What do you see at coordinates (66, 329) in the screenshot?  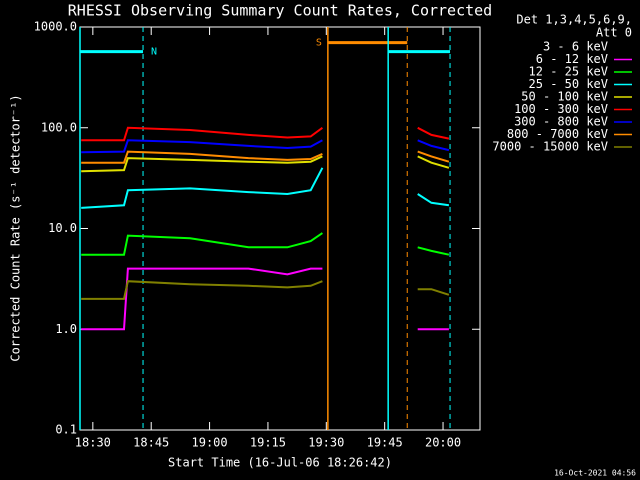 I see `y-tick-label: 1.0` at bounding box center [66, 329].